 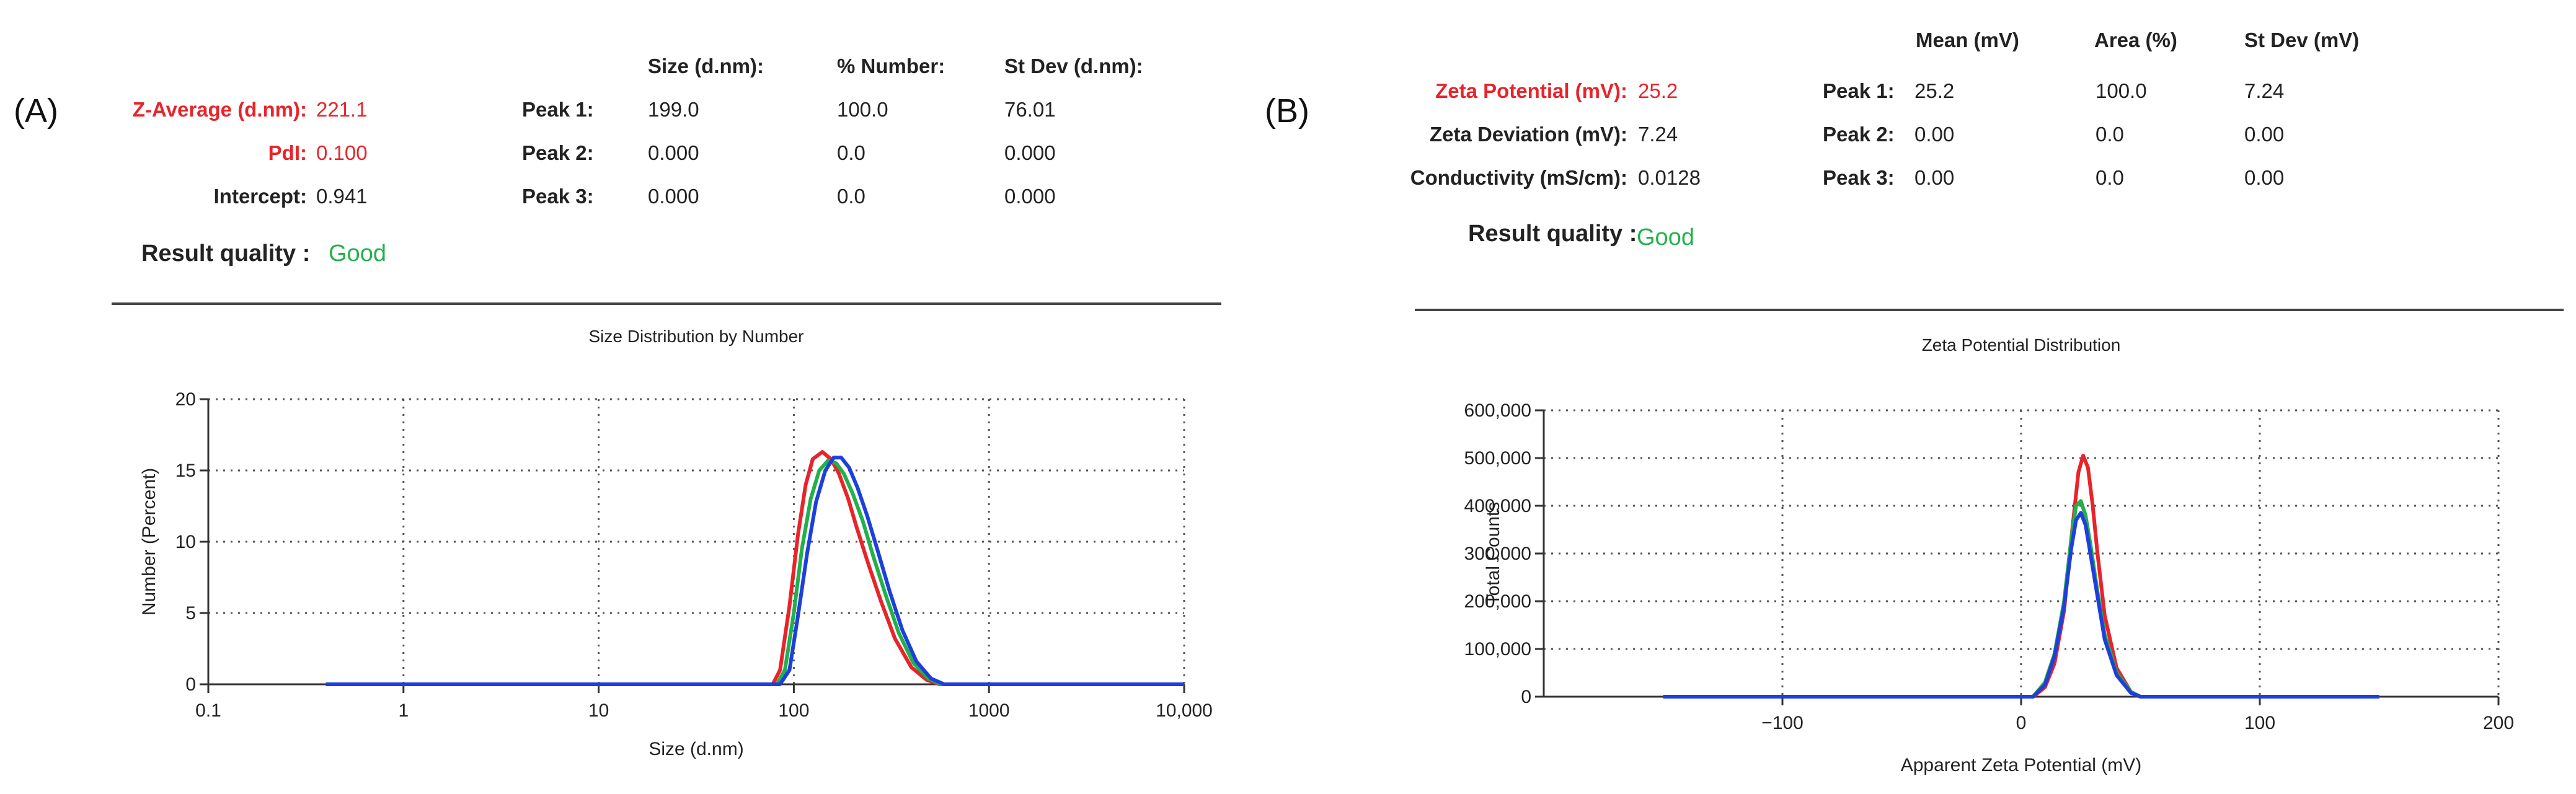 What do you see at coordinates (1498, 410) in the screenshot?
I see `zeta-y-tick-label: 600,000` at bounding box center [1498, 410].